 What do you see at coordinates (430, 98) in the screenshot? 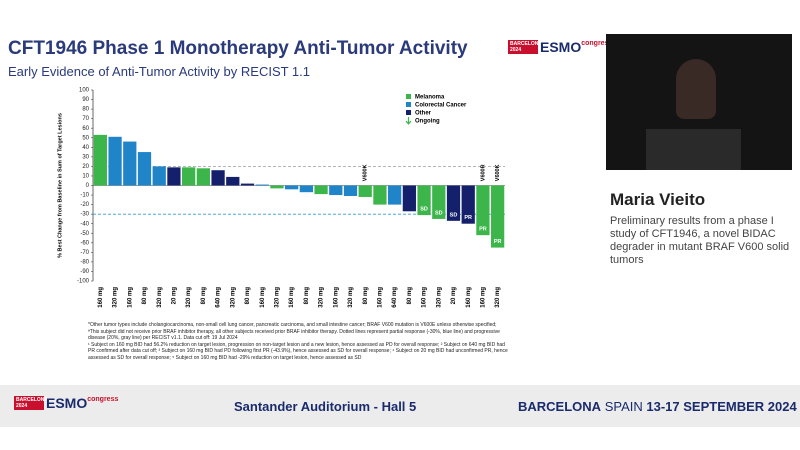
I see `legend-label: Melanoma` at bounding box center [430, 98].